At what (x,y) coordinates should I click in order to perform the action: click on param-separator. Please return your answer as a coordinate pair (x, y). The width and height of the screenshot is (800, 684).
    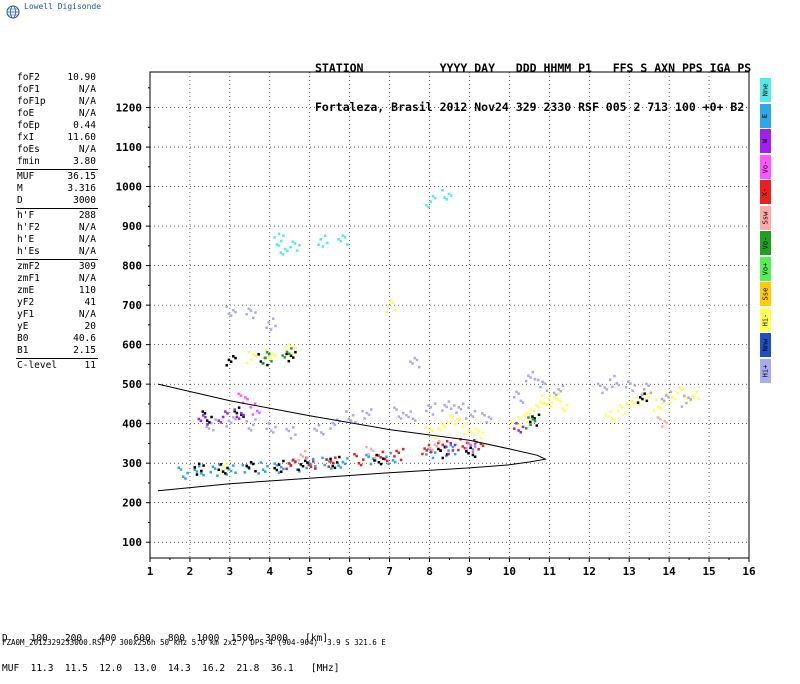
    Looking at the image, I should click on (57, 208).